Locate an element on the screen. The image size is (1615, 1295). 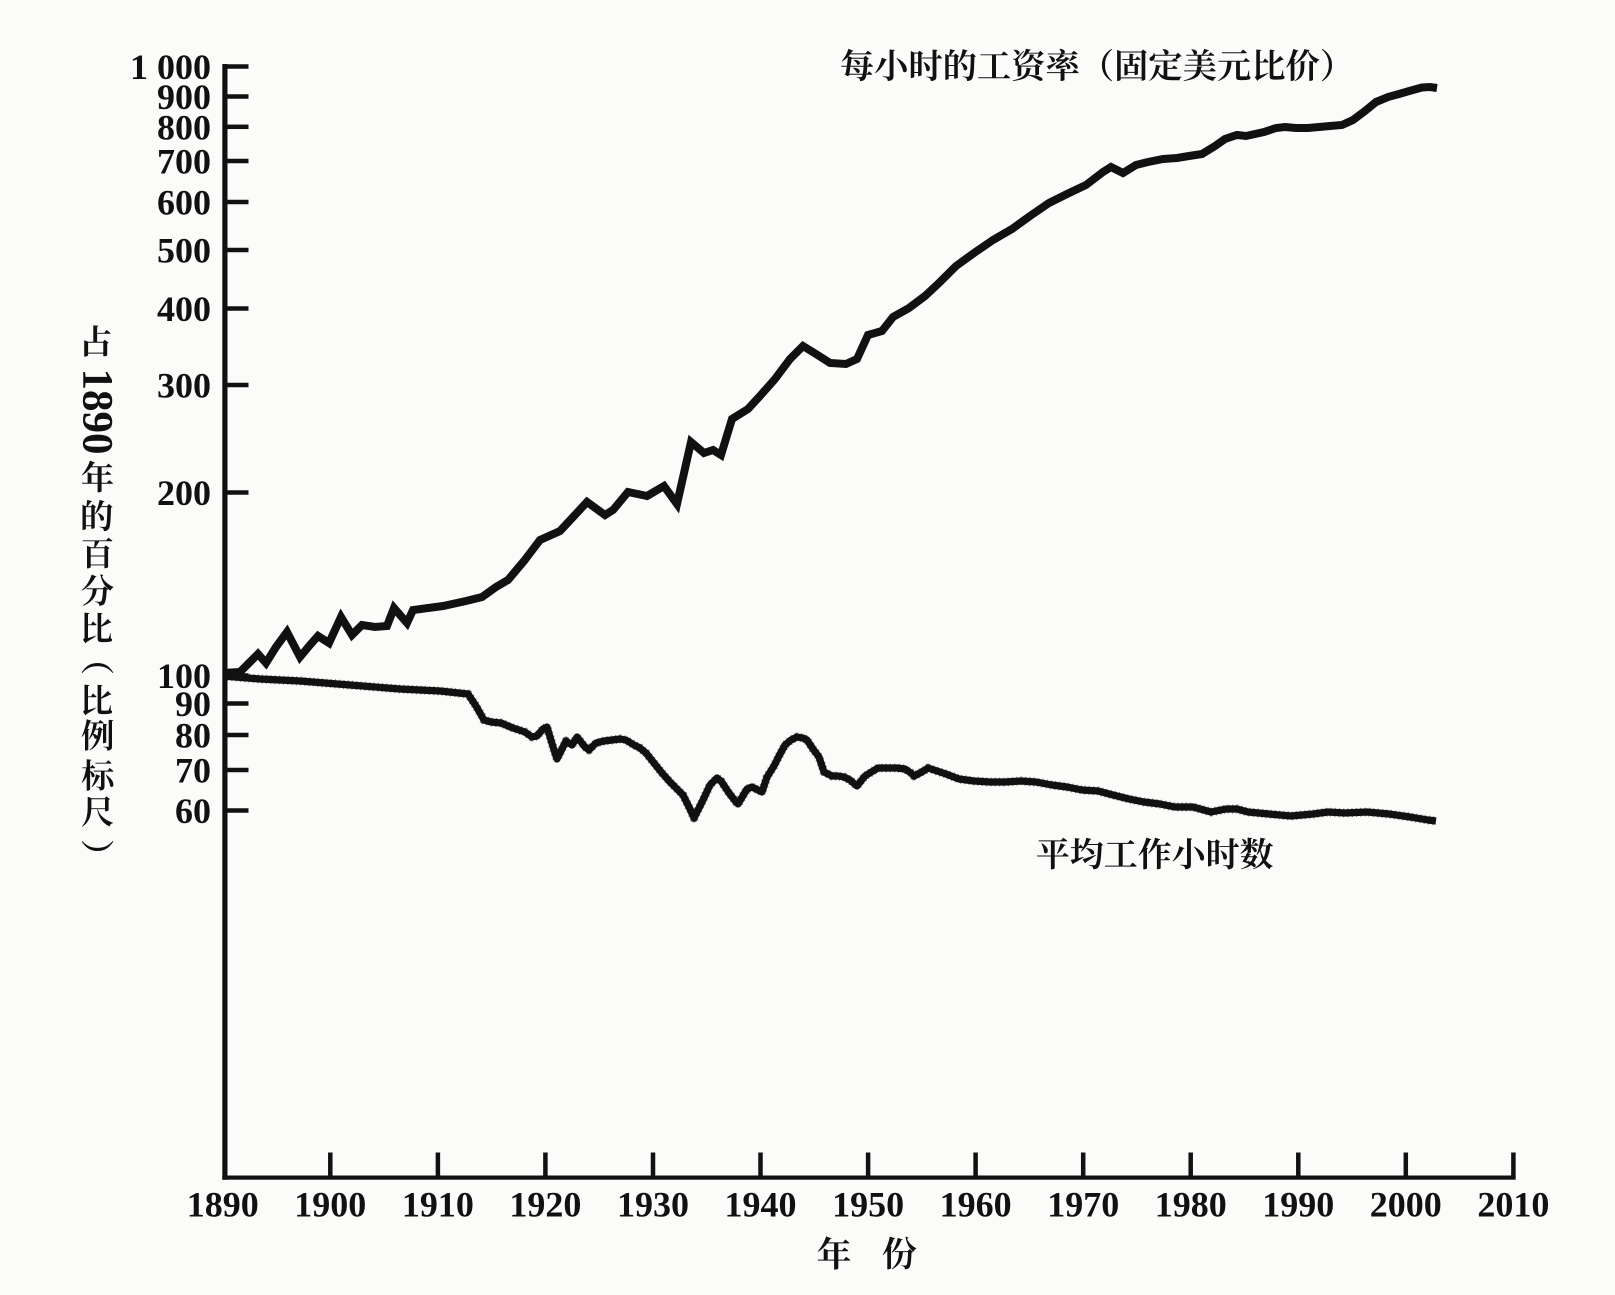
svg-text: 1940 is located at coordinates (761, 1205).